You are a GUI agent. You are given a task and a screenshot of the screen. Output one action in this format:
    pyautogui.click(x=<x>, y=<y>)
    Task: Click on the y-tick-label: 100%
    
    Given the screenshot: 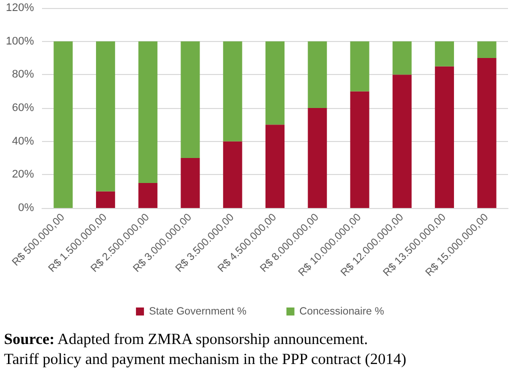 What is the action you would take?
    pyautogui.click(x=20, y=41)
    